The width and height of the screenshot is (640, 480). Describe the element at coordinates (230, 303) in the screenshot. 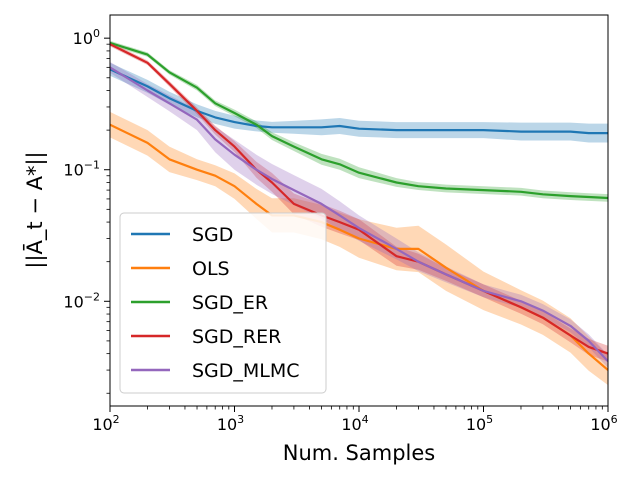

I see `legend-label: SGD_ER` at that location.